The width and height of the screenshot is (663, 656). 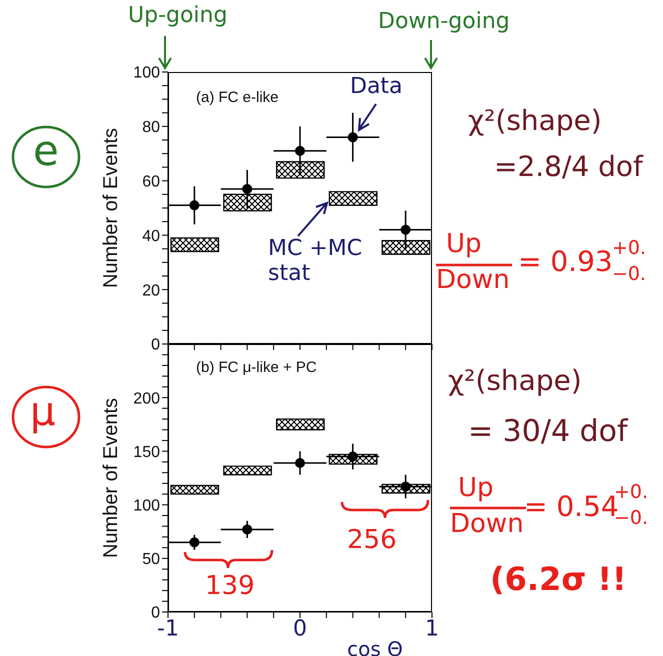 What do you see at coordinates (558, 579) in the screenshot?
I see `text: (6.2σ !!` at bounding box center [558, 579].